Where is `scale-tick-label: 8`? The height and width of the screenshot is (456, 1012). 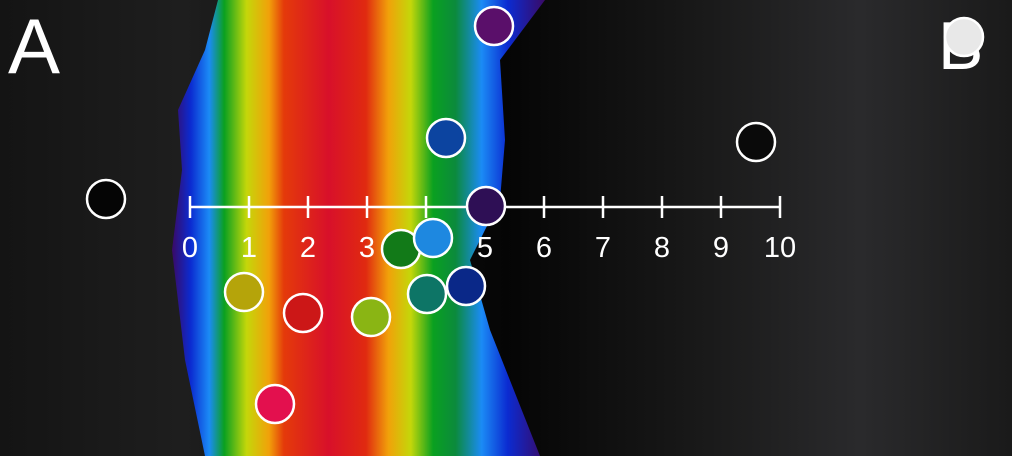
scale-tick-label: 8 is located at coordinates (662, 248).